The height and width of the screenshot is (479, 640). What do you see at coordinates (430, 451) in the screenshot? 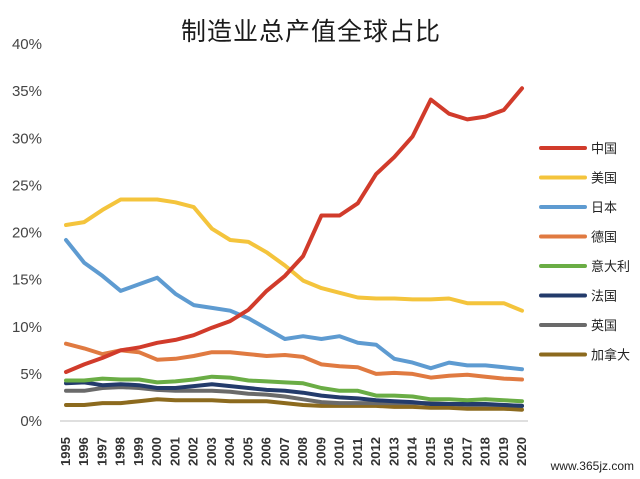
I see `x-tick-label: 2015` at bounding box center [430, 451].